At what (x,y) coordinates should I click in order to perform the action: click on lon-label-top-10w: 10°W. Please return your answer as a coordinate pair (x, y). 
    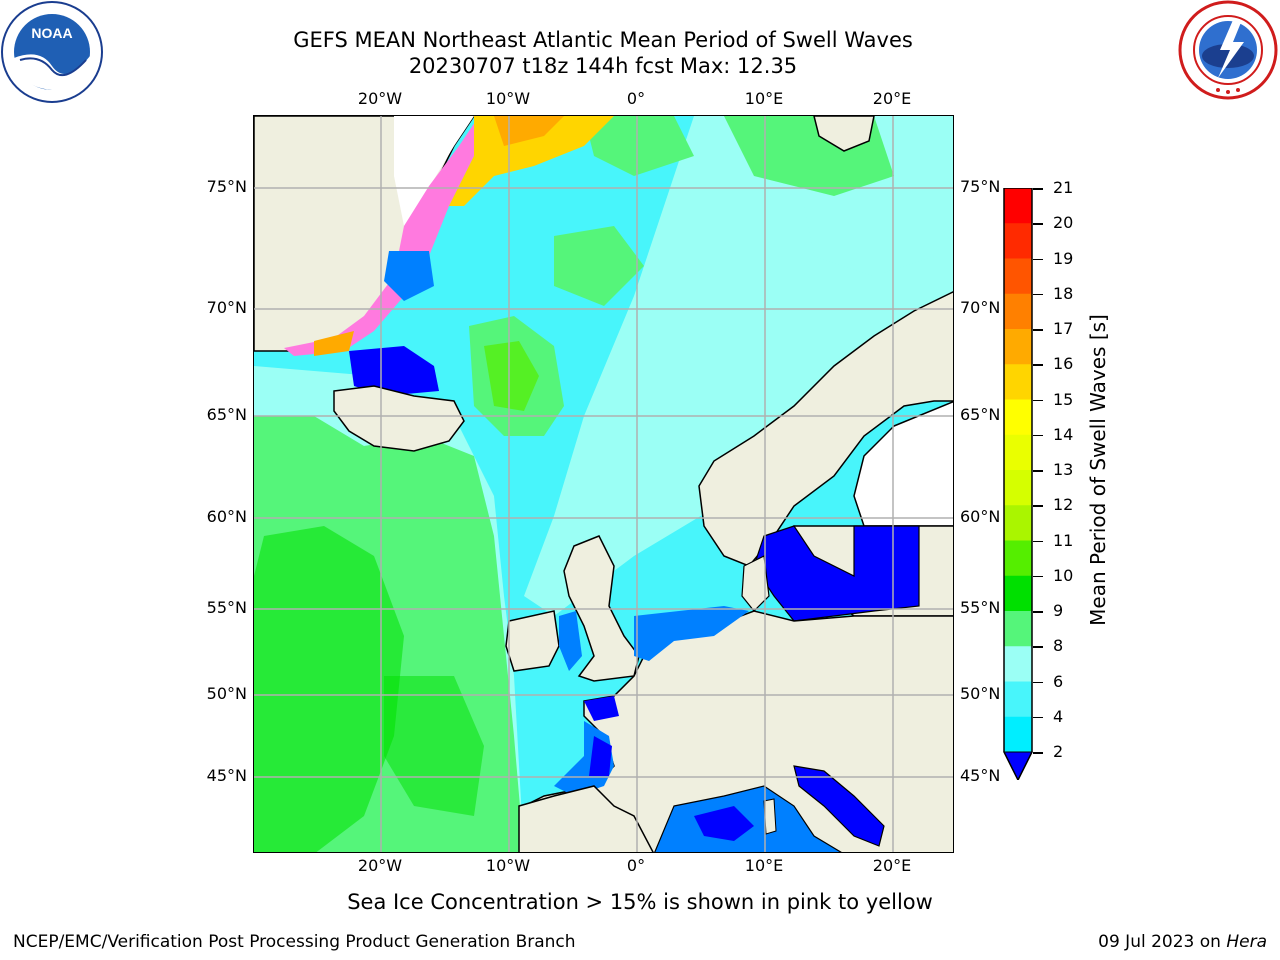
    Looking at the image, I should click on (508, 98).